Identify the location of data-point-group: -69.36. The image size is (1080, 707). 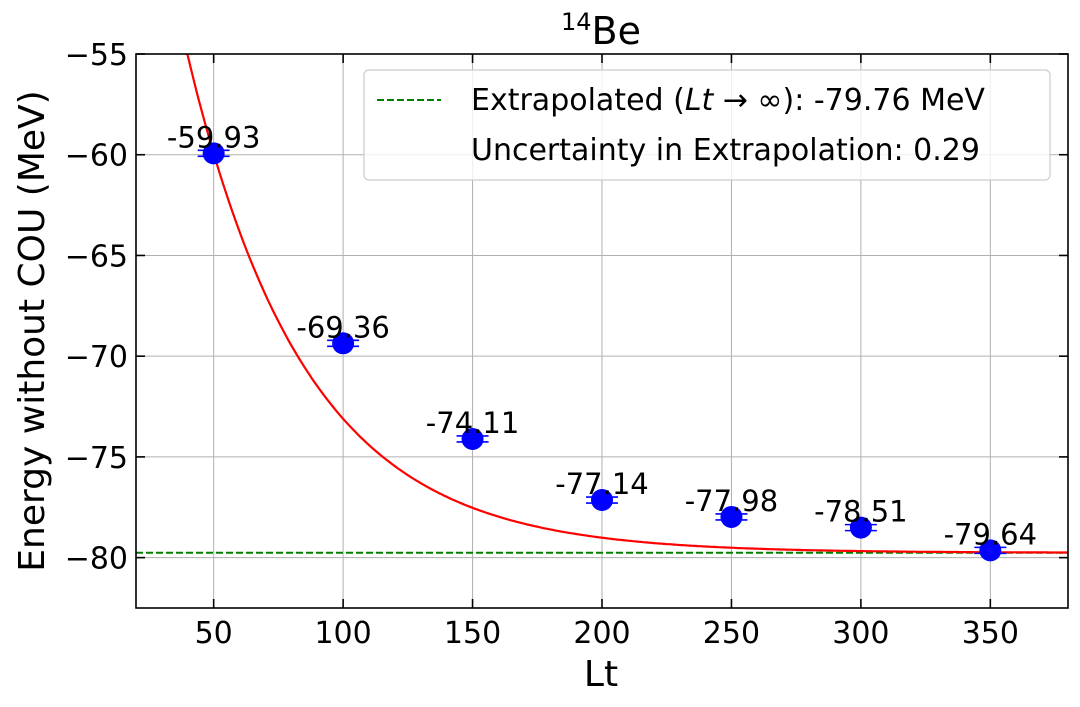
(343, 332).